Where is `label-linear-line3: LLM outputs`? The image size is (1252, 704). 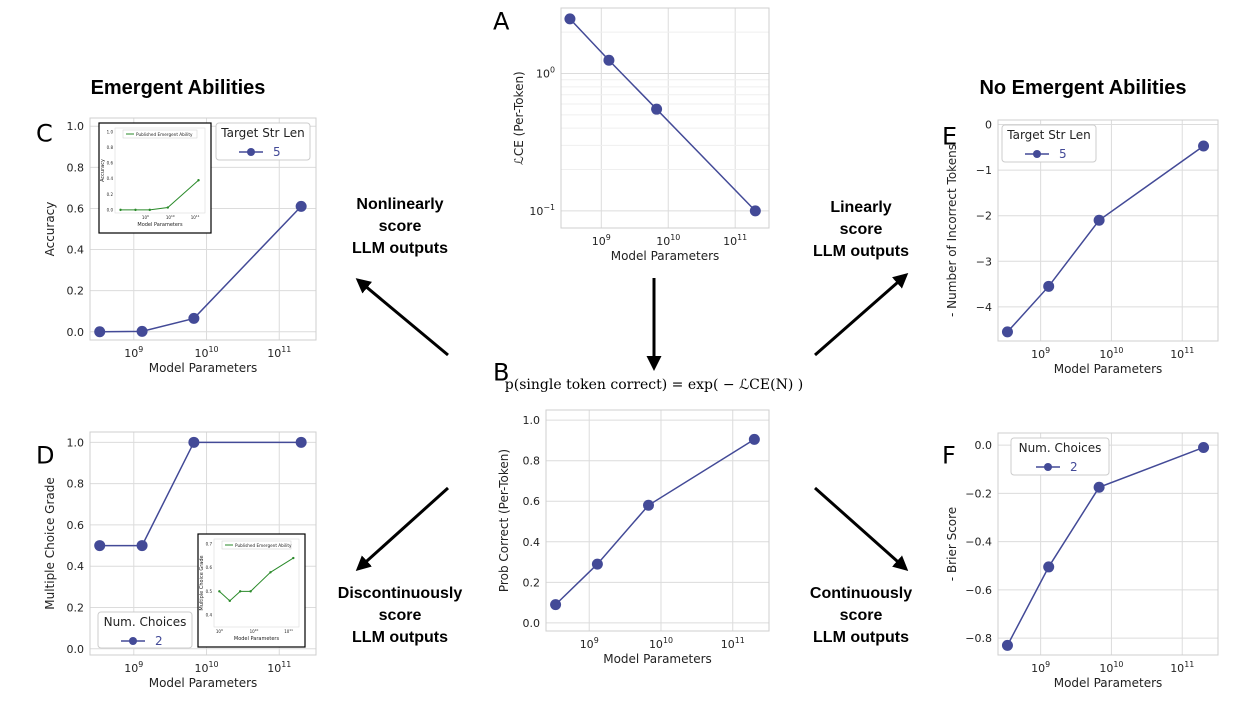
label-linear-line3: LLM outputs is located at coordinates (861, 251).